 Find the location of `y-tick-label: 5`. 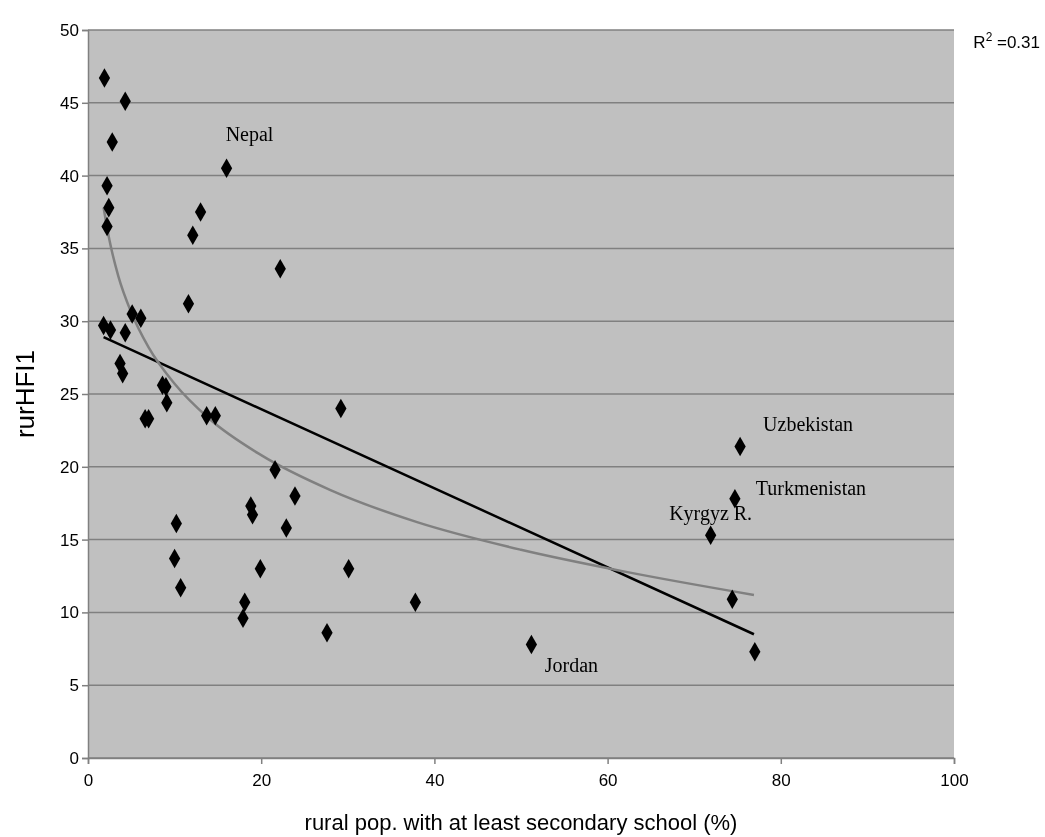

y-tick-label: 5 is located at coordinates (74, 686).